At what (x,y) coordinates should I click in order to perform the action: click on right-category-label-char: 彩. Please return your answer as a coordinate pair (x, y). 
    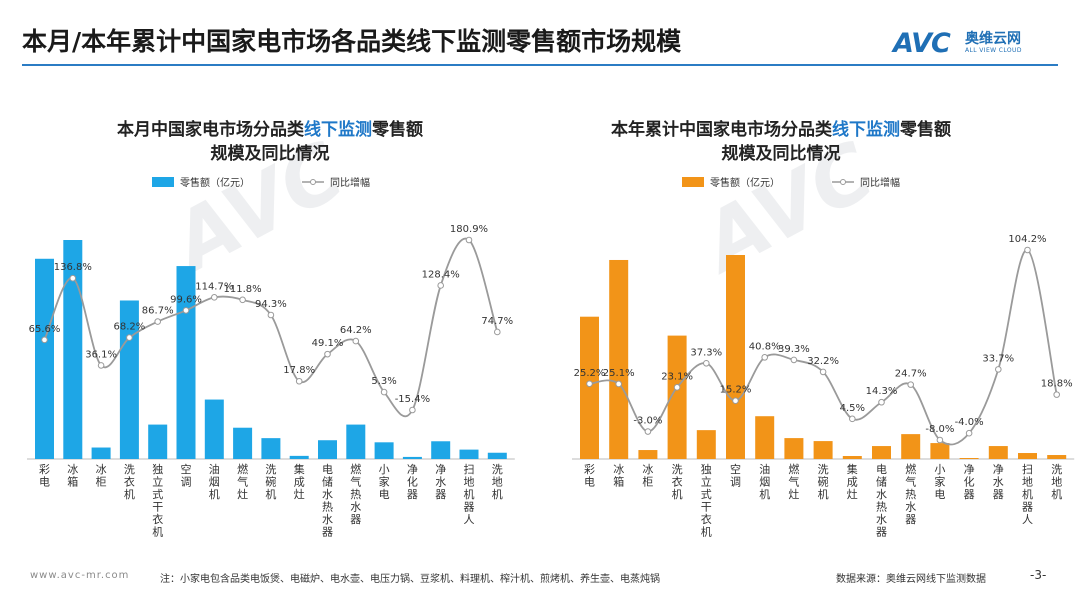
    Looking at the image, I should click on (589, 469).